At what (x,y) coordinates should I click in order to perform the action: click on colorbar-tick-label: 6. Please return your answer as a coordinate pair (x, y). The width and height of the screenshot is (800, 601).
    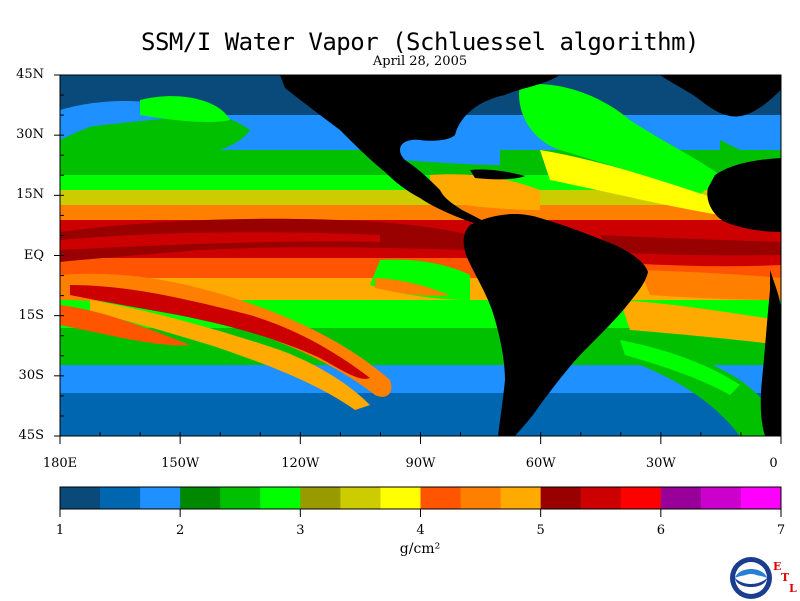
    Looking at the image, I should click on (660, 530).